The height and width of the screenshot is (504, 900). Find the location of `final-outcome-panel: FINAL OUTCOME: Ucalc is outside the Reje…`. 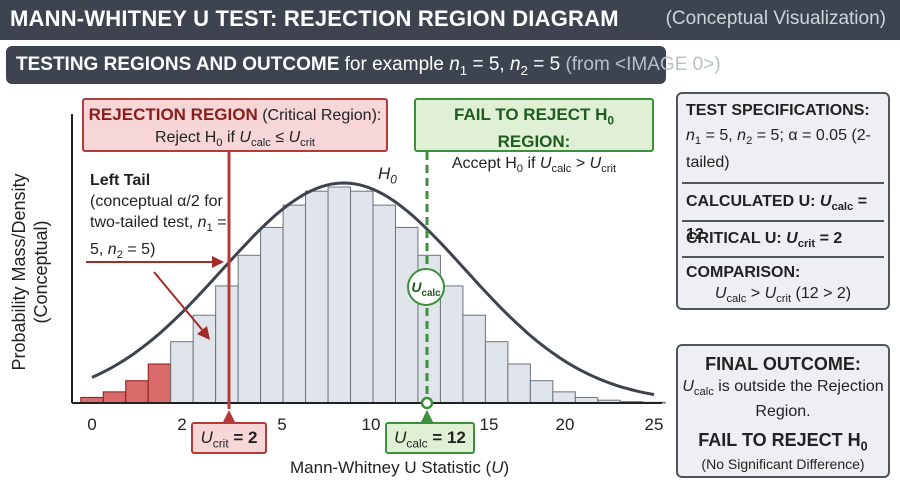

final-outcome-panel: FINAL OUTCOME: Ucalc is outside the Reje… is located at coordinates (783, 411).